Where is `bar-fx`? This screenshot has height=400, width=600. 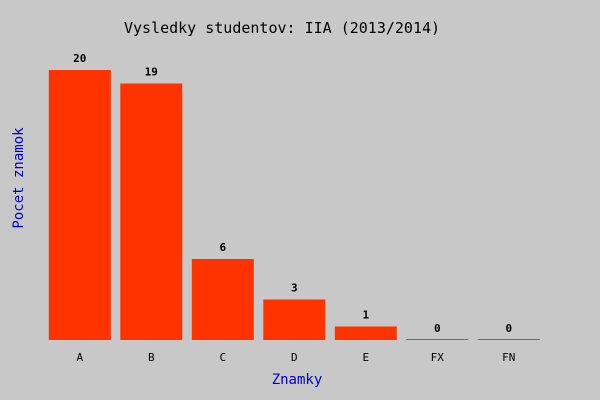
bar-fx is located at coordinates (437, 339).